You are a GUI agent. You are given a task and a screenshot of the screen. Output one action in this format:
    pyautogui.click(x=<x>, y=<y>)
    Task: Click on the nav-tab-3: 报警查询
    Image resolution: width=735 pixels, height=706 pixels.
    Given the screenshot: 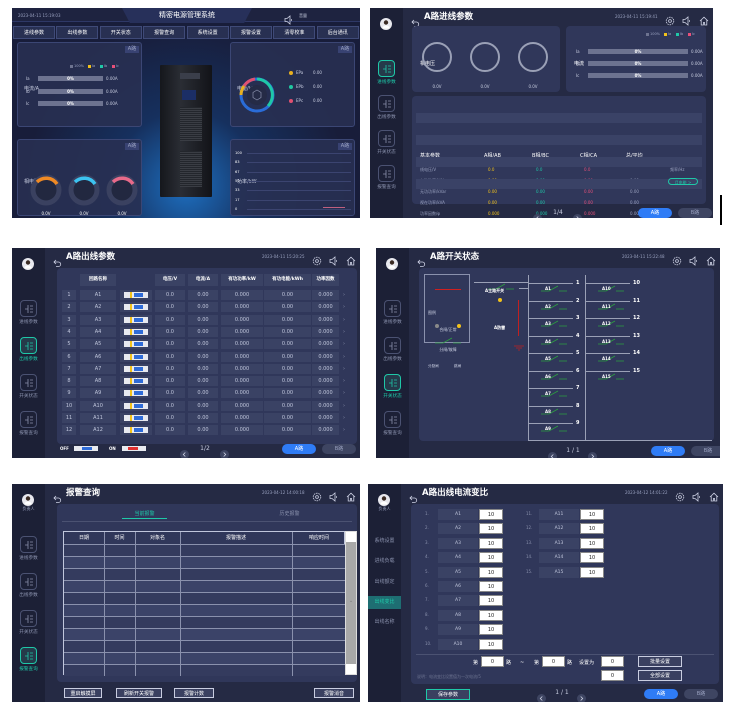 What is the action you would take?
    pyautogui.click(x=164, y=32)
    